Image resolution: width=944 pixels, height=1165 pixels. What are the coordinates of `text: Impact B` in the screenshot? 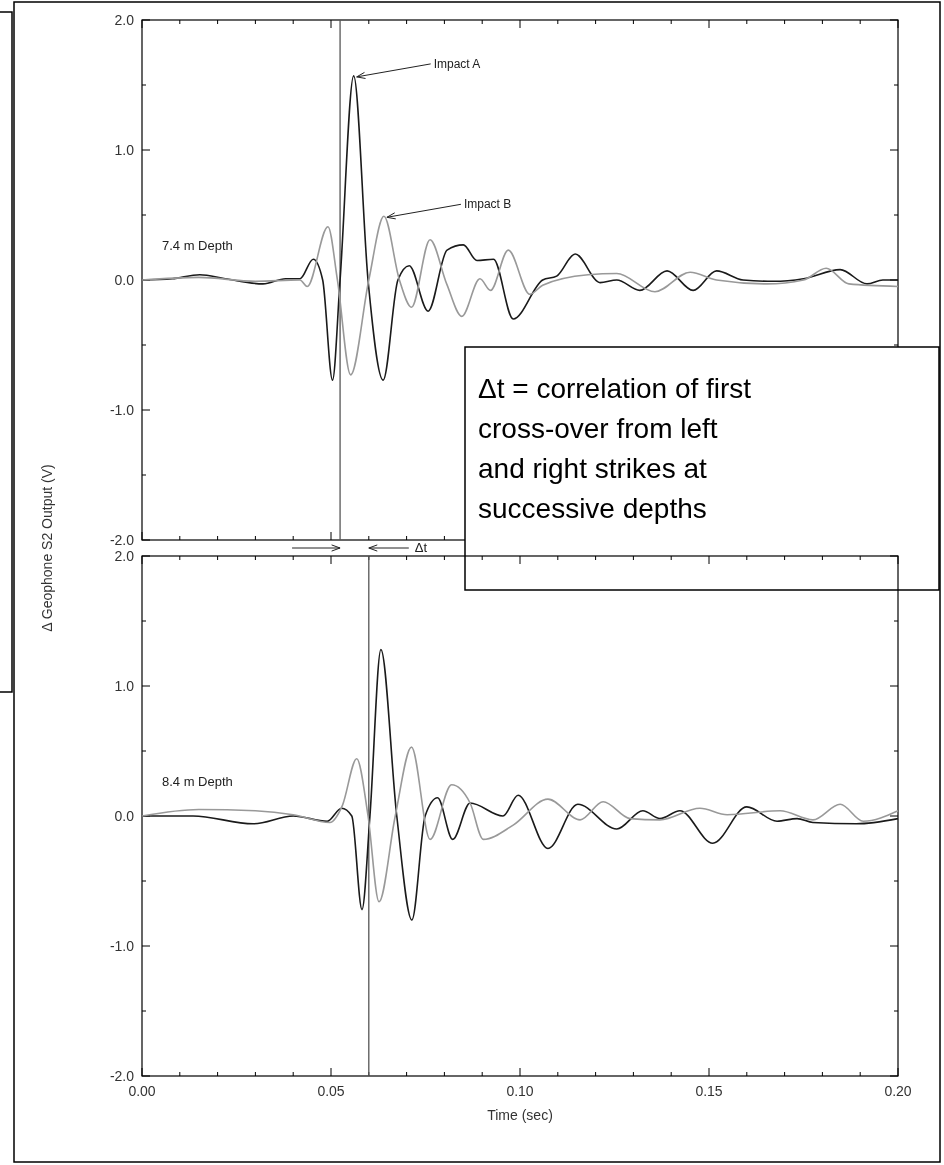 It's located at (487, 204).